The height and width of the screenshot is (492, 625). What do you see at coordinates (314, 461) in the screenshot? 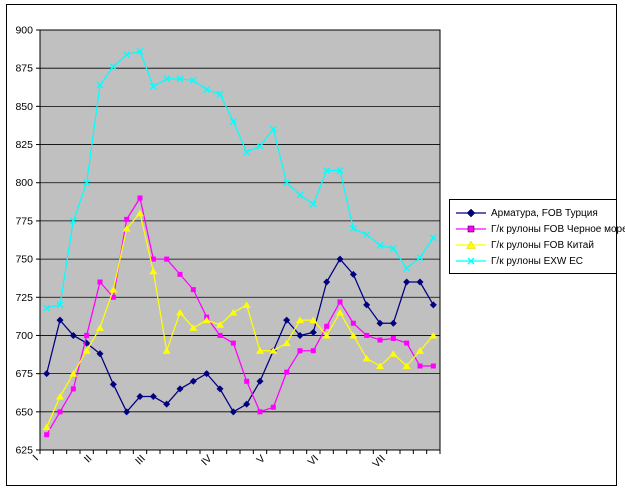
I see `x-axis-label: VI` at bounding box center [314, 461].